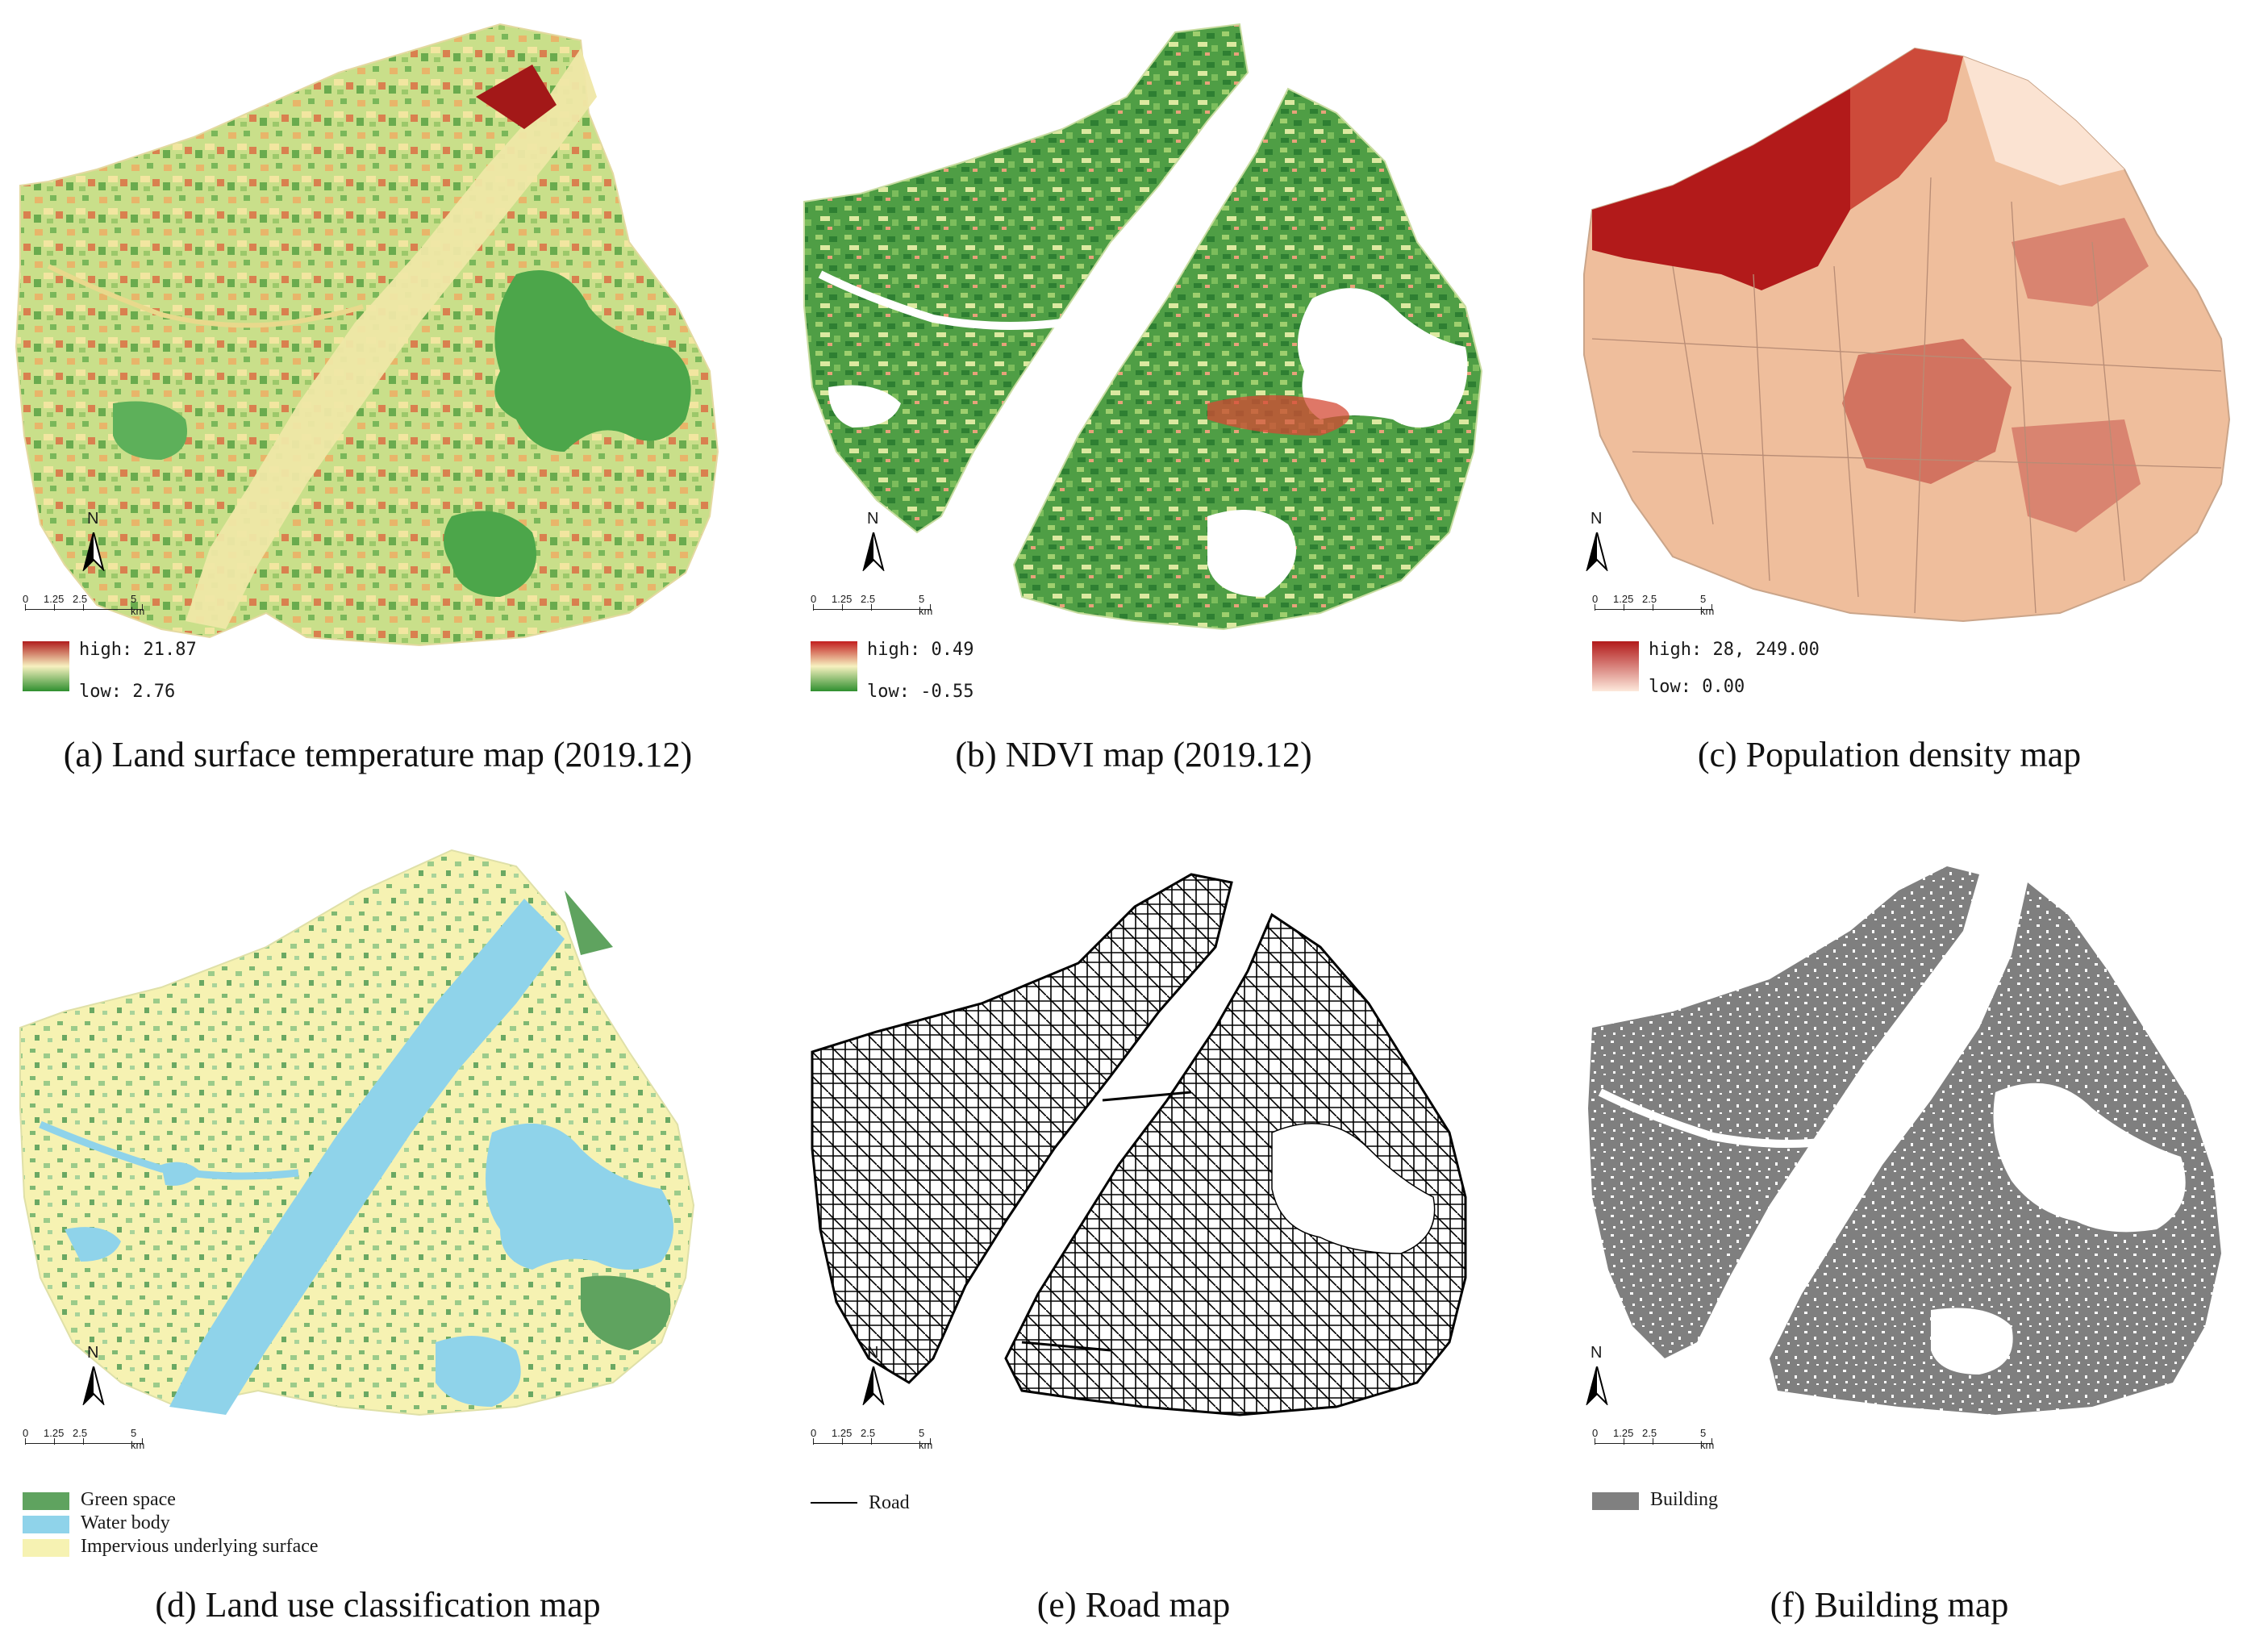  I want to click on road-legend: Road, so click(932, 1504).